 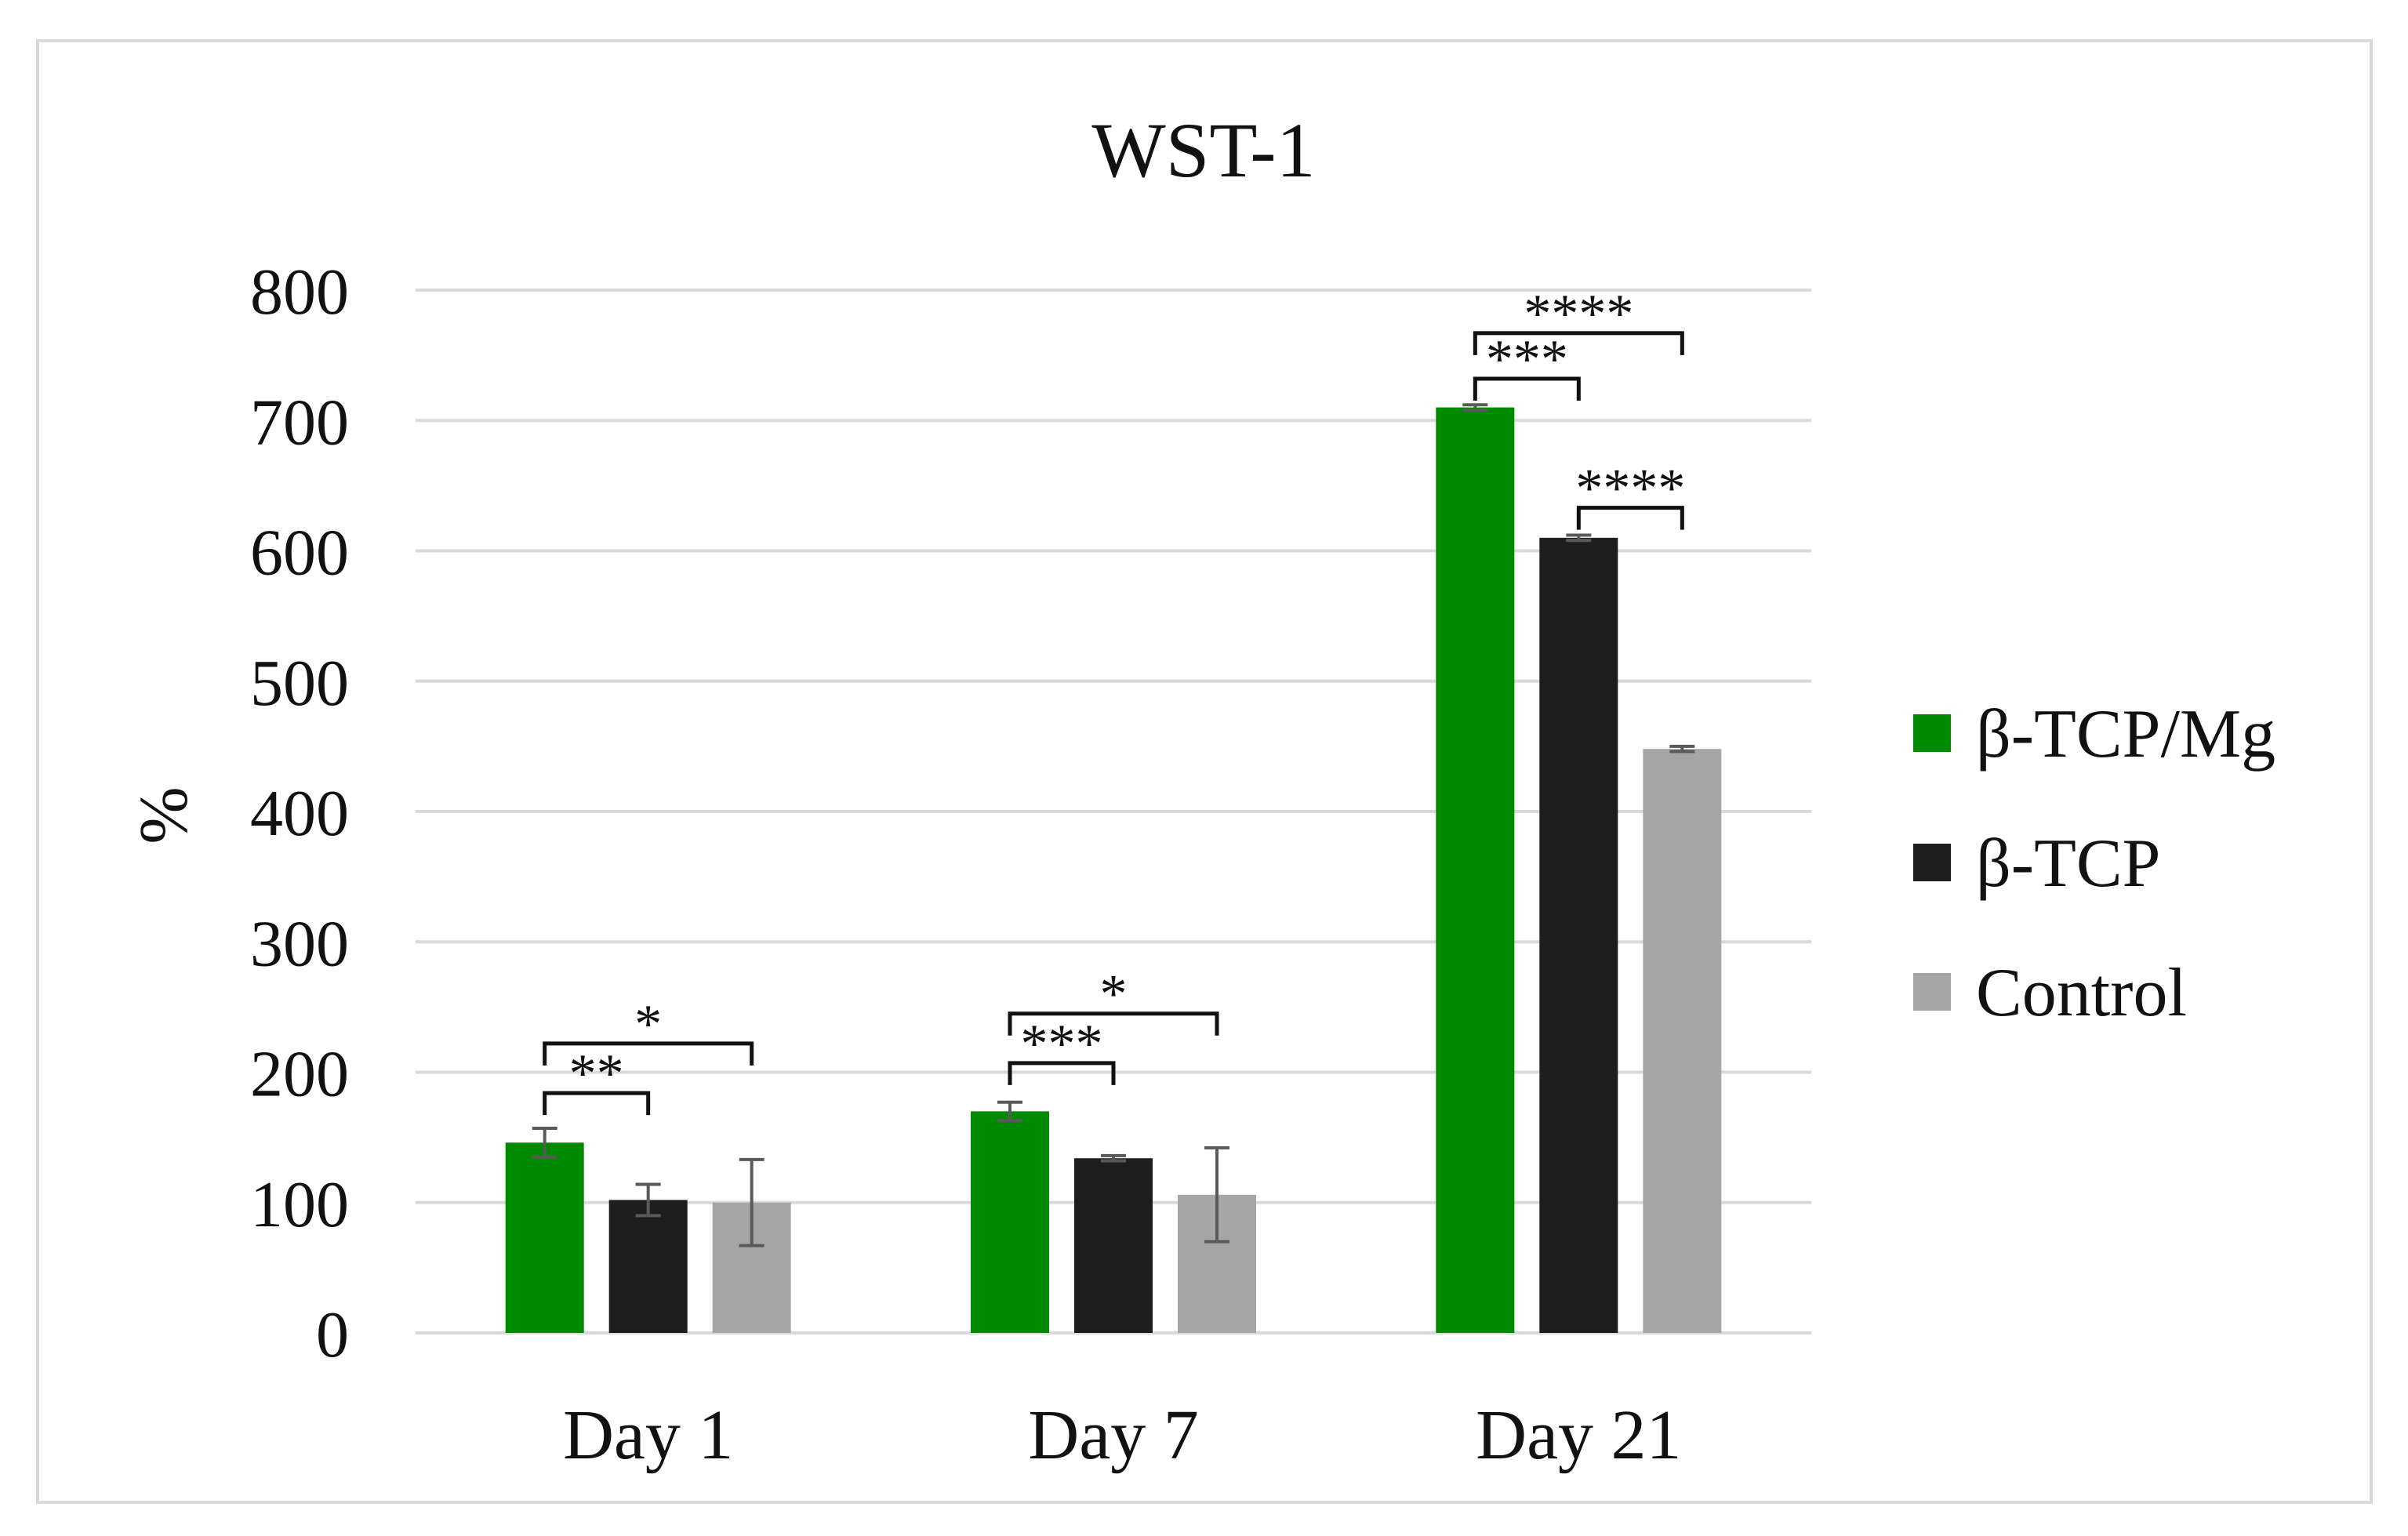 I want to click on y-axis-label: %, so click(x=164, y=815).